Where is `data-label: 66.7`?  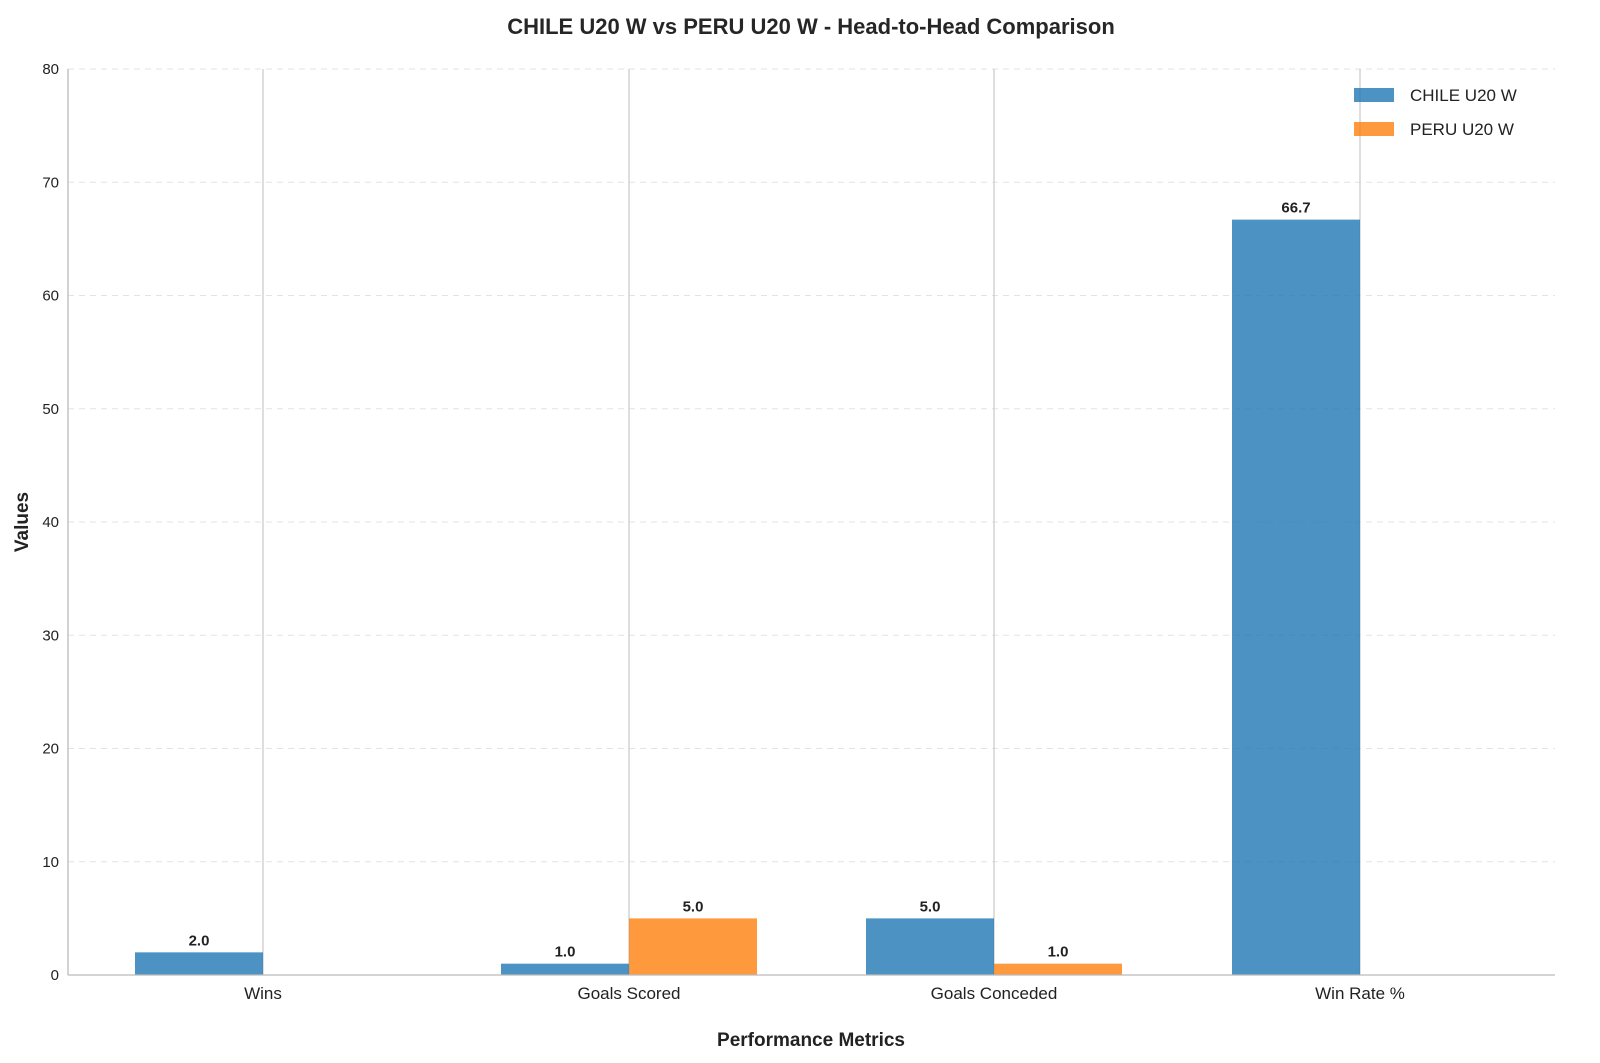 data-label: 66.7 is located at coordinates (1295, 208).